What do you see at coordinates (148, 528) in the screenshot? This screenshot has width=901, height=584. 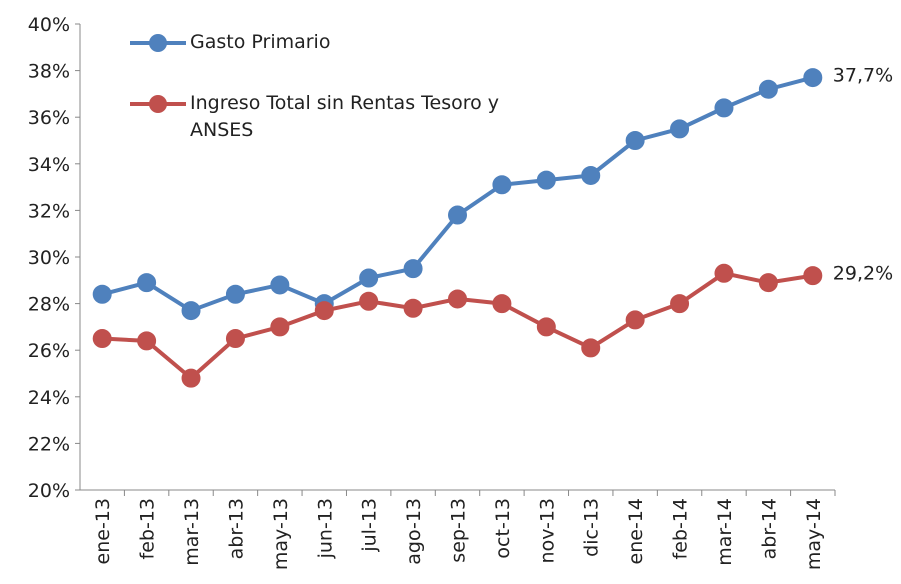 I see `x-tick-label: feb-13` at bounding box center [148, 528].